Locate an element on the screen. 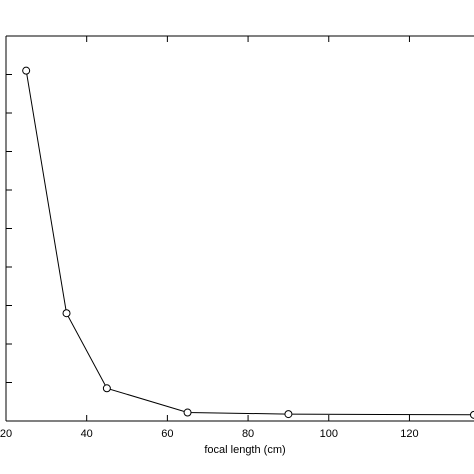 The image size is (474, 474). x-tick-label: 120 is located at coordinates (409, 434).